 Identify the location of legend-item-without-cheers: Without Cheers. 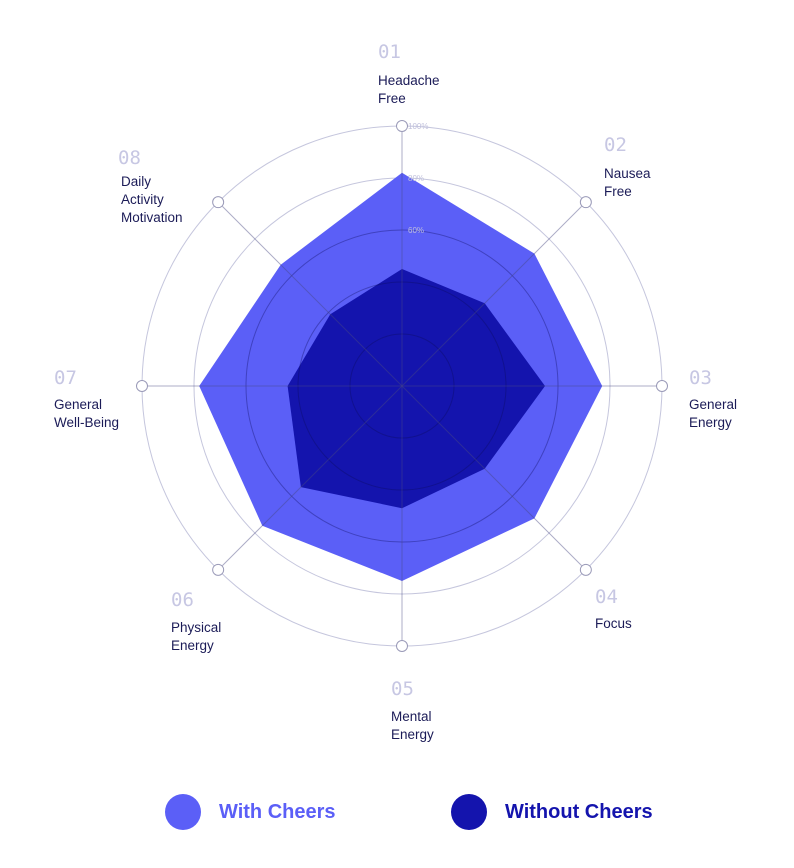
(552, 812).